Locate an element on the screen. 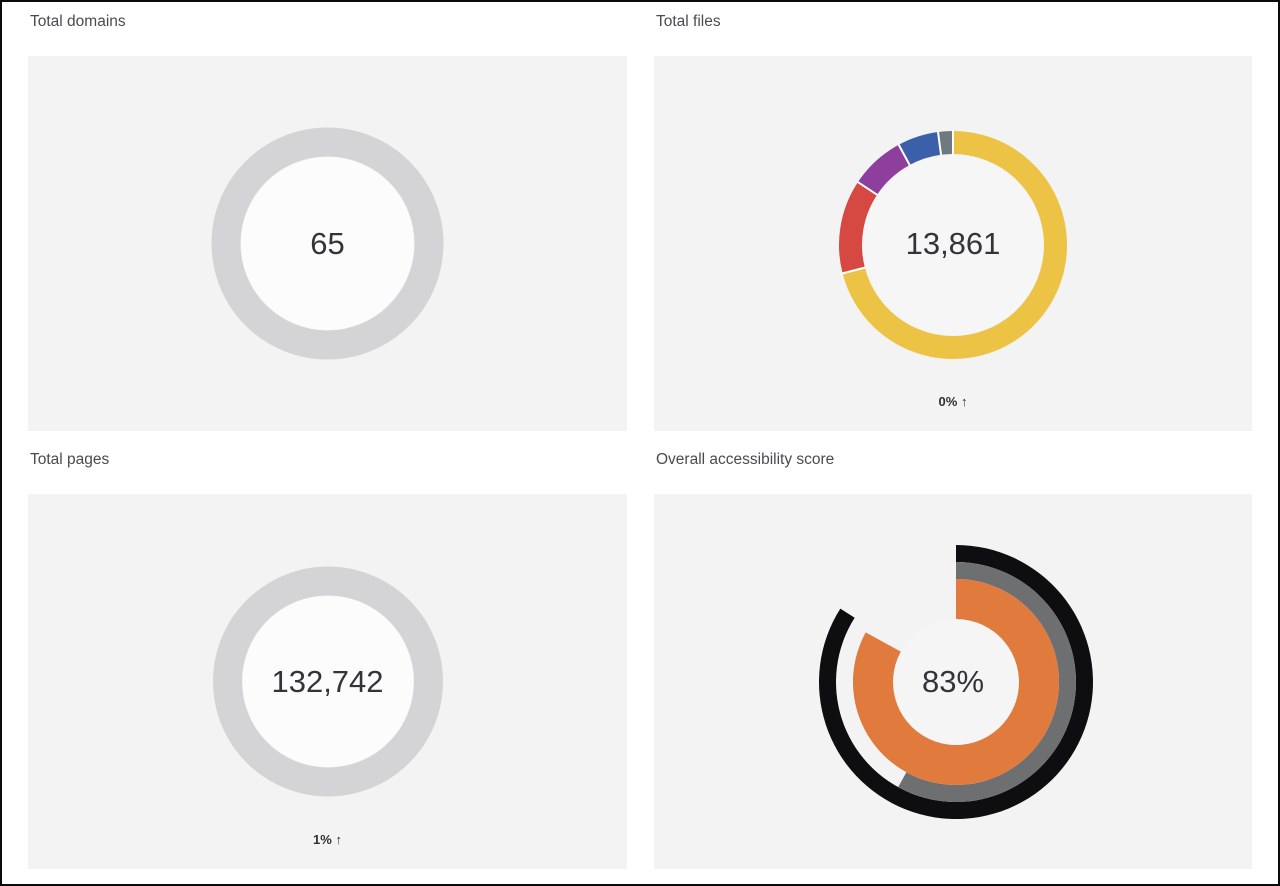  total-pages-title: Total pages is located at coordinates (70, 459).